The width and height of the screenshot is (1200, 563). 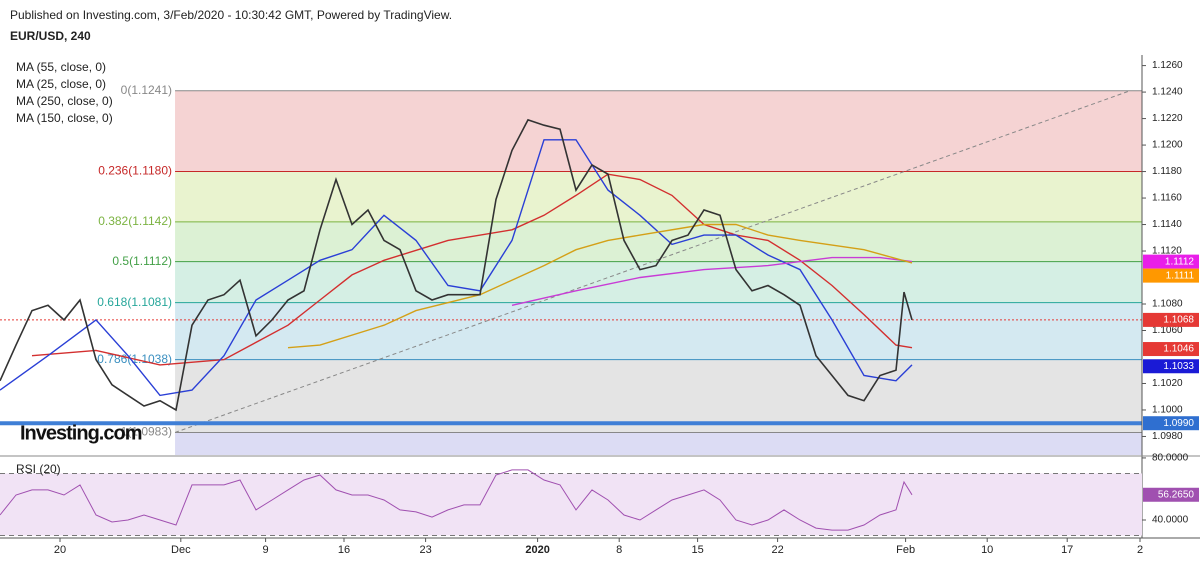 I want to click on x-tick-label: 20, so click(x=60, y=550).